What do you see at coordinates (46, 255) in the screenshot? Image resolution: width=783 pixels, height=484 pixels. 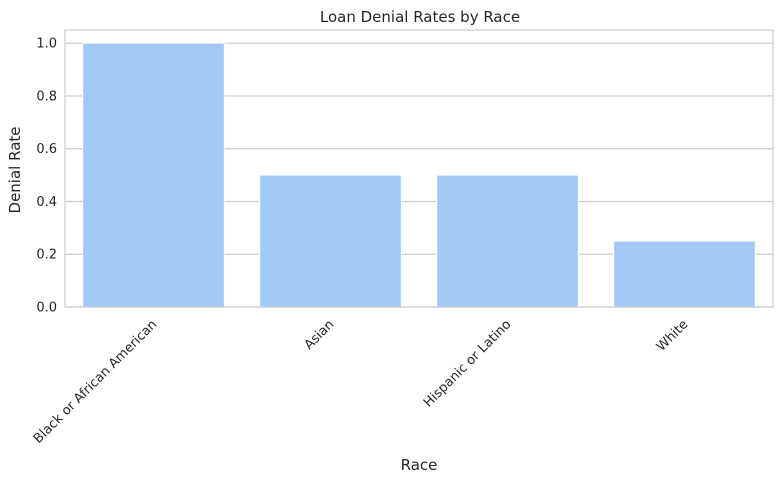 I see `y-tick-label: 0.2` at bounding box center [46, 255].